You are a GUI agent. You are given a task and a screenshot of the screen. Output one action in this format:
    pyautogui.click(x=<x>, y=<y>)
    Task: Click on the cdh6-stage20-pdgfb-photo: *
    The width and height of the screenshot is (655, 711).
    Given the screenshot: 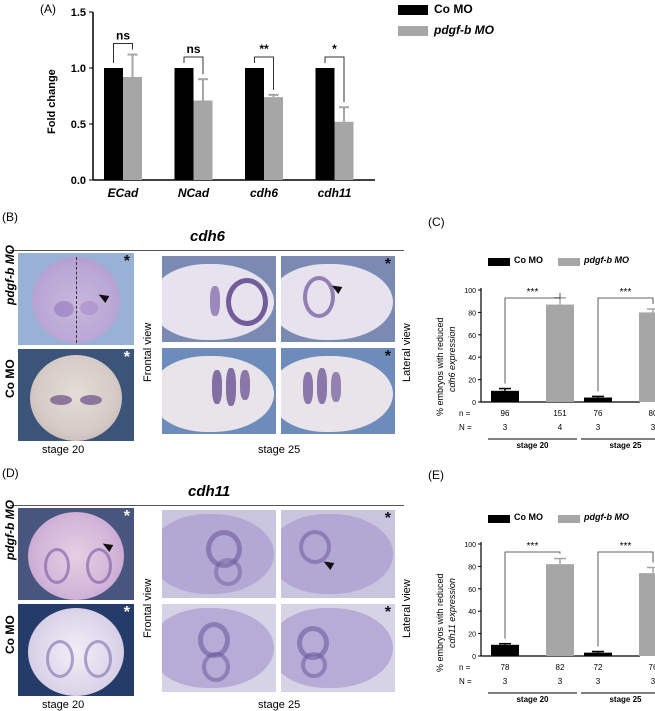 What is the action you would take?
    pyautogui.click(x=76, y=299)
    